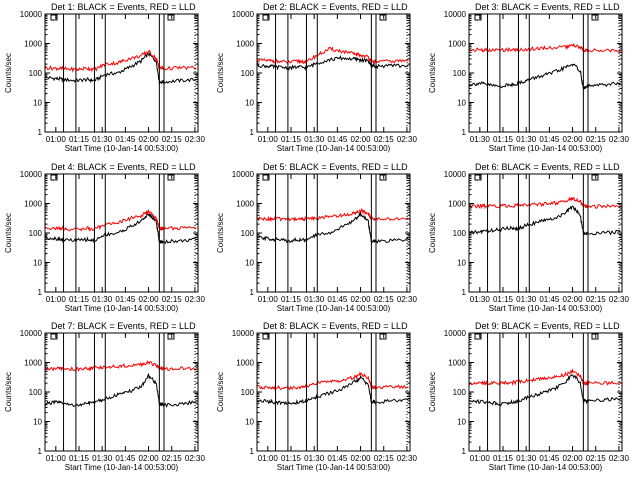 This screenshot has width=640, height=480. Describe the element at coordinates (547, 167) in the screenshot. I see `panel-title: Det 6: BLACK = Events, RED = LLD` at that location.